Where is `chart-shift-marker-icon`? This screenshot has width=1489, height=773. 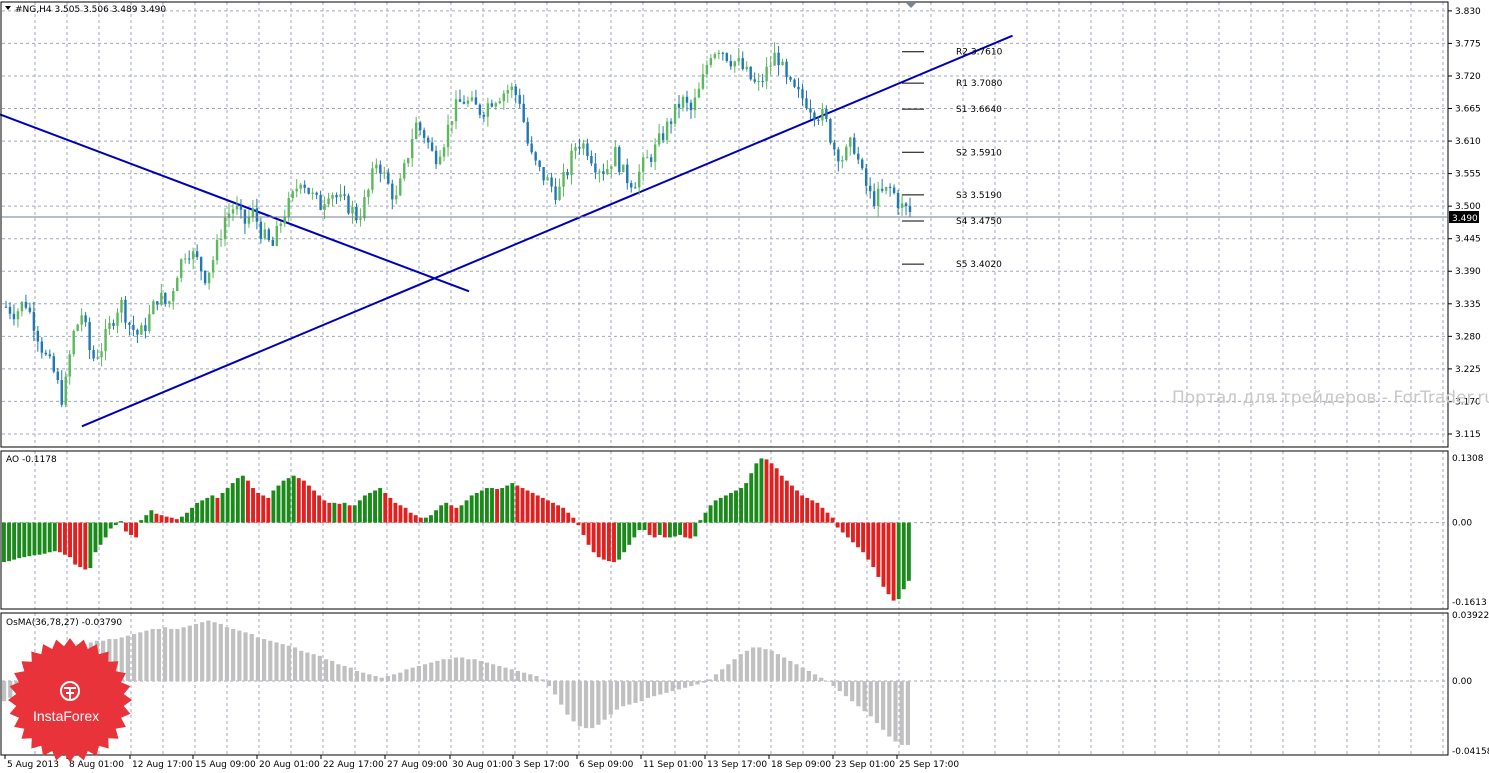 chart-shift-marker-icon is located at coordinates (911, 5).